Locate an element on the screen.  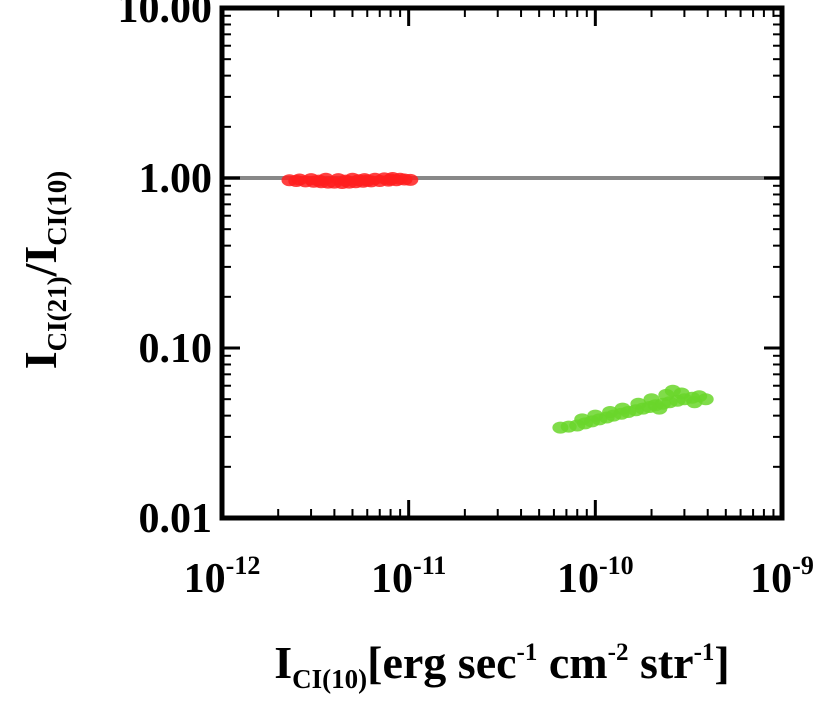
x-tick-label: 10-12 is located at coordinates (222, 576).